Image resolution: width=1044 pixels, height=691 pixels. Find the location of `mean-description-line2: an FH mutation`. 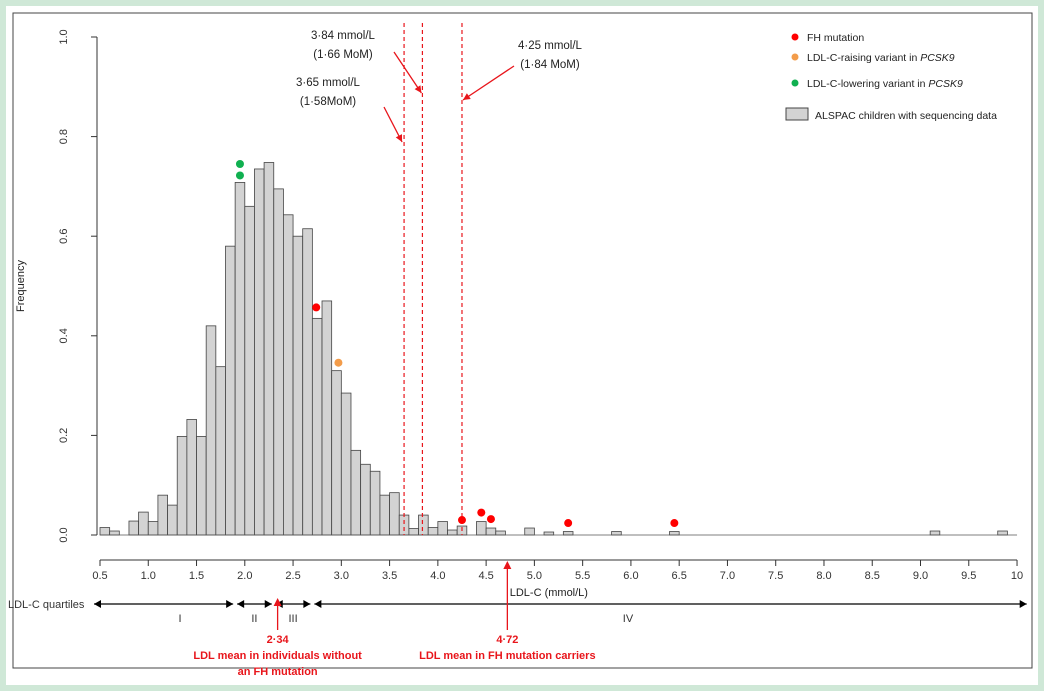

mean-description-line2: an FH mutation is located at coordinates (278, 672).